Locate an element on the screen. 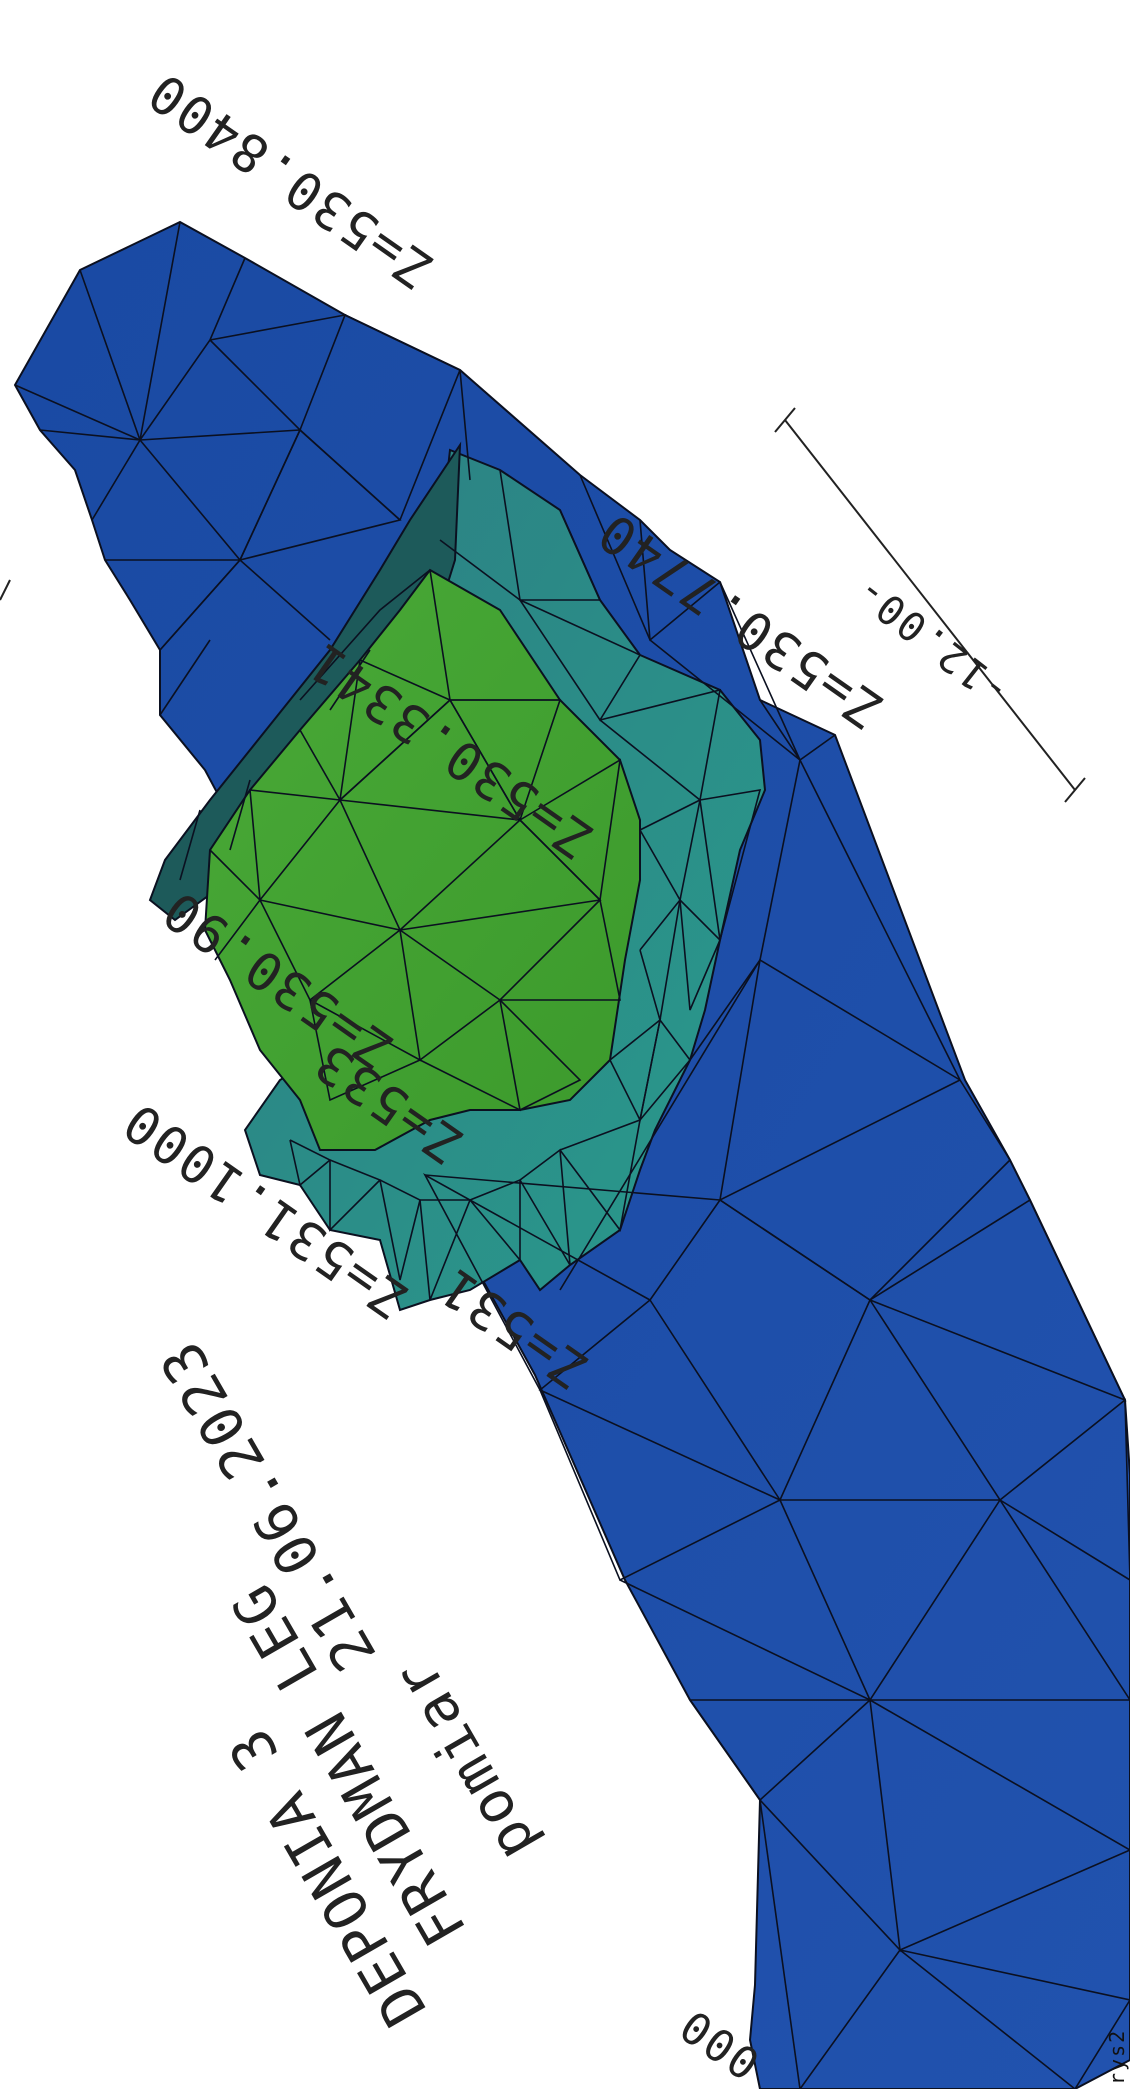  scale-bar is located at coordinates (930, 605).